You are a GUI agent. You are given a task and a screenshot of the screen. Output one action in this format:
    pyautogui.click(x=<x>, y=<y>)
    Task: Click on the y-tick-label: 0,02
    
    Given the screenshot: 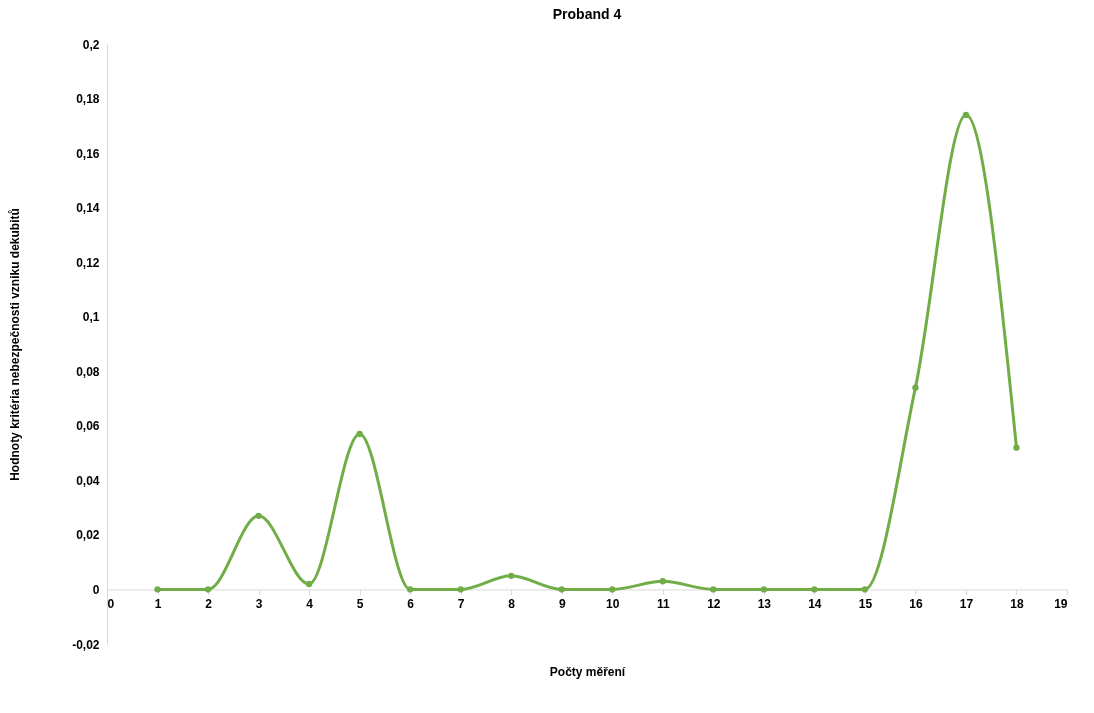 What is the action you would take?
    pyautogui.click(x=88, y=535)
    